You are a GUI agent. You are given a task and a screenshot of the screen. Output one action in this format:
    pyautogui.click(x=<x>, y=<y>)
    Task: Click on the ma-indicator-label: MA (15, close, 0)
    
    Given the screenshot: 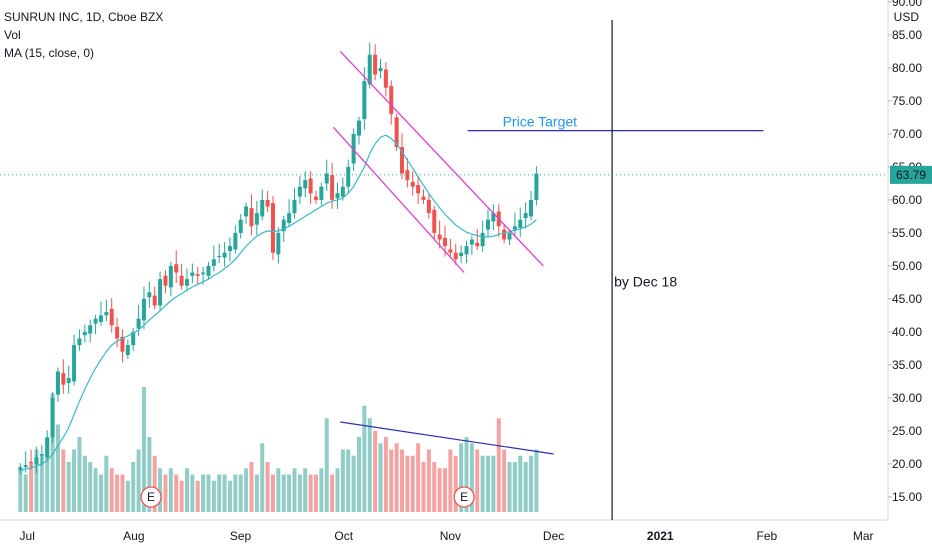 What is the action you would take?
    pyautogui.click(x=49, y=53)
    